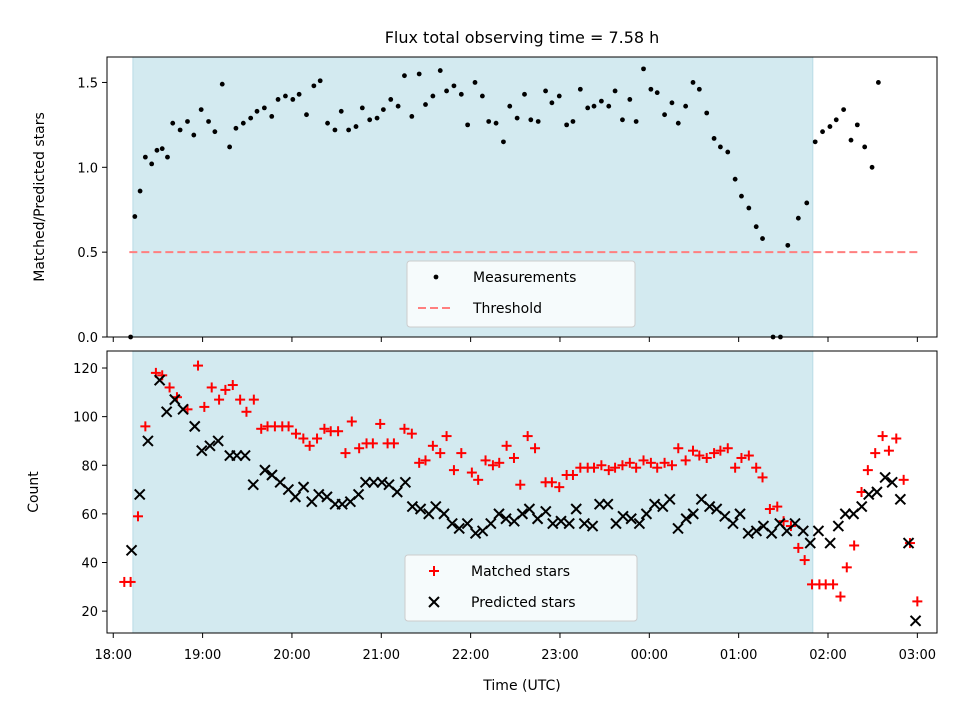  Describe the element at coordinates (89, 466) in the screenshot. I see `y-tick-label: 80` at that location.